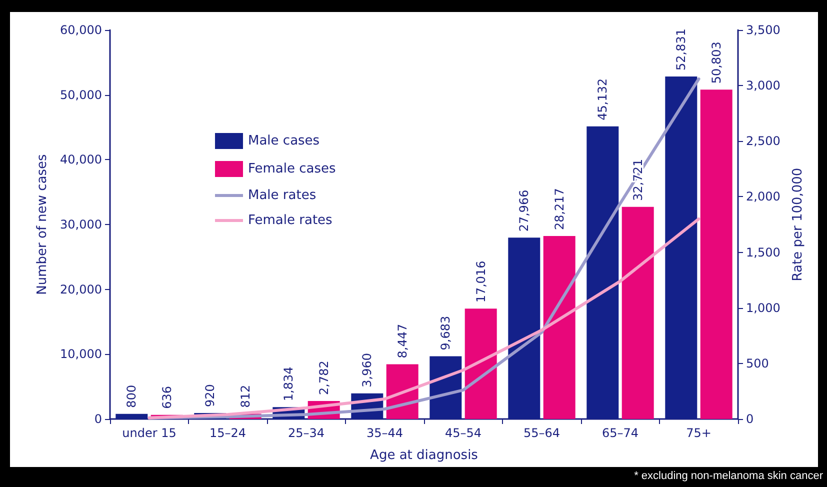  Describe the element at coordinates (763, 30) in the screenshot. I see `y2-tick-label: 3,500` at that location.